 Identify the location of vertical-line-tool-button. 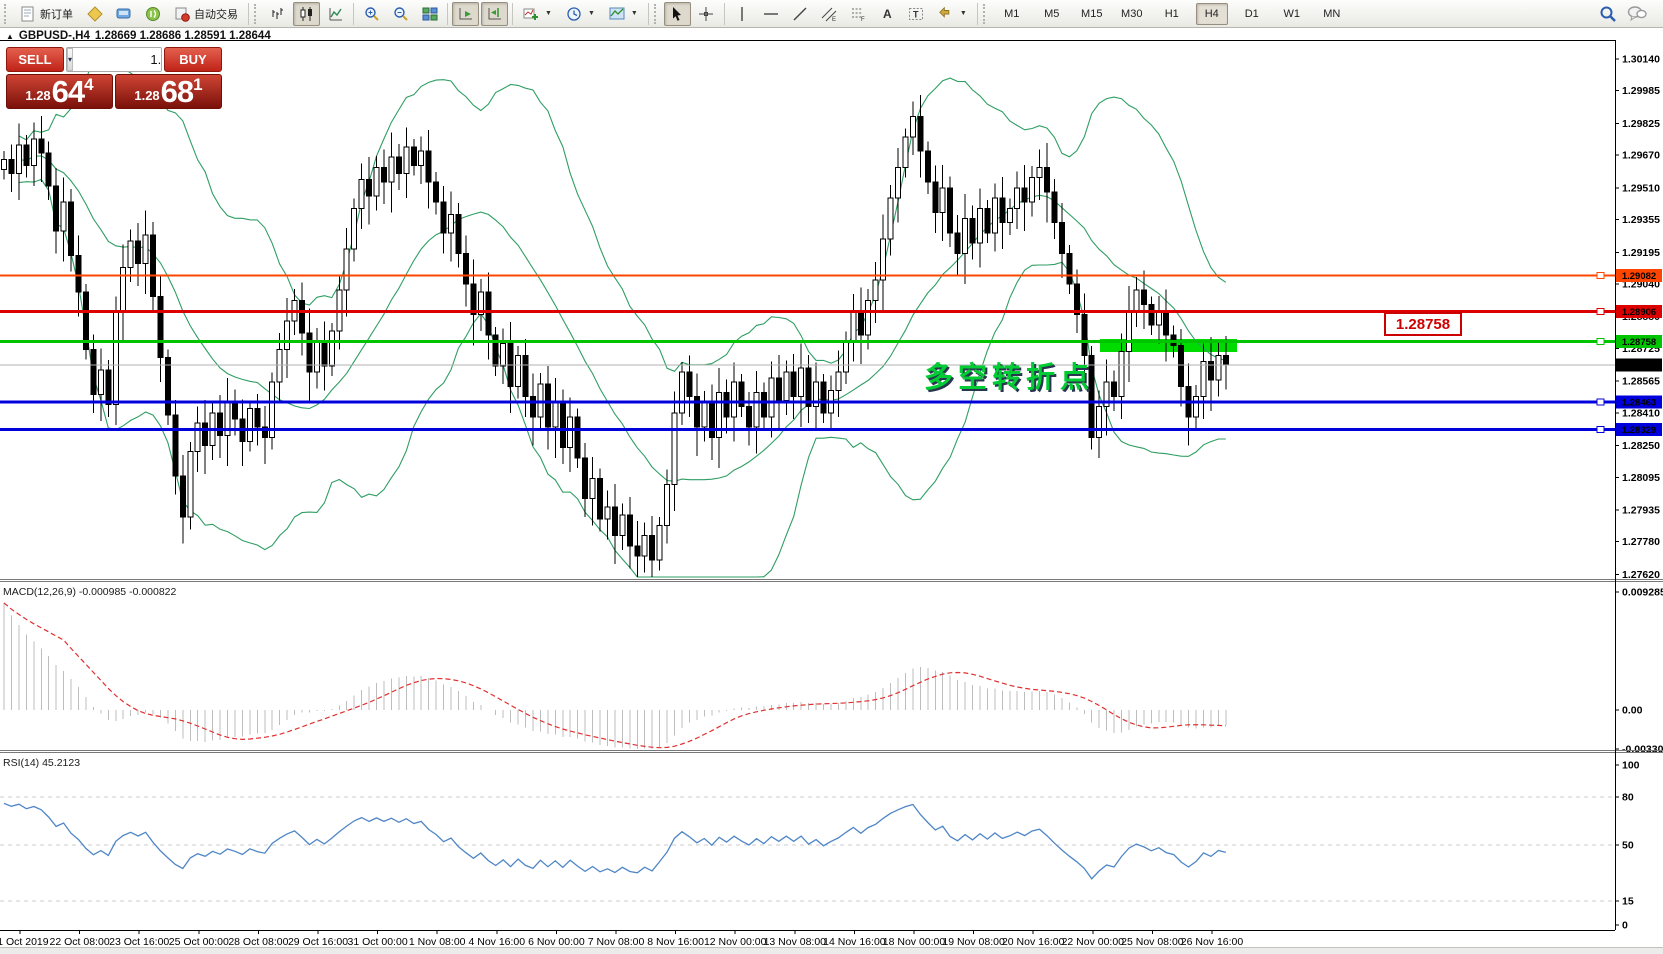
(742, 14).